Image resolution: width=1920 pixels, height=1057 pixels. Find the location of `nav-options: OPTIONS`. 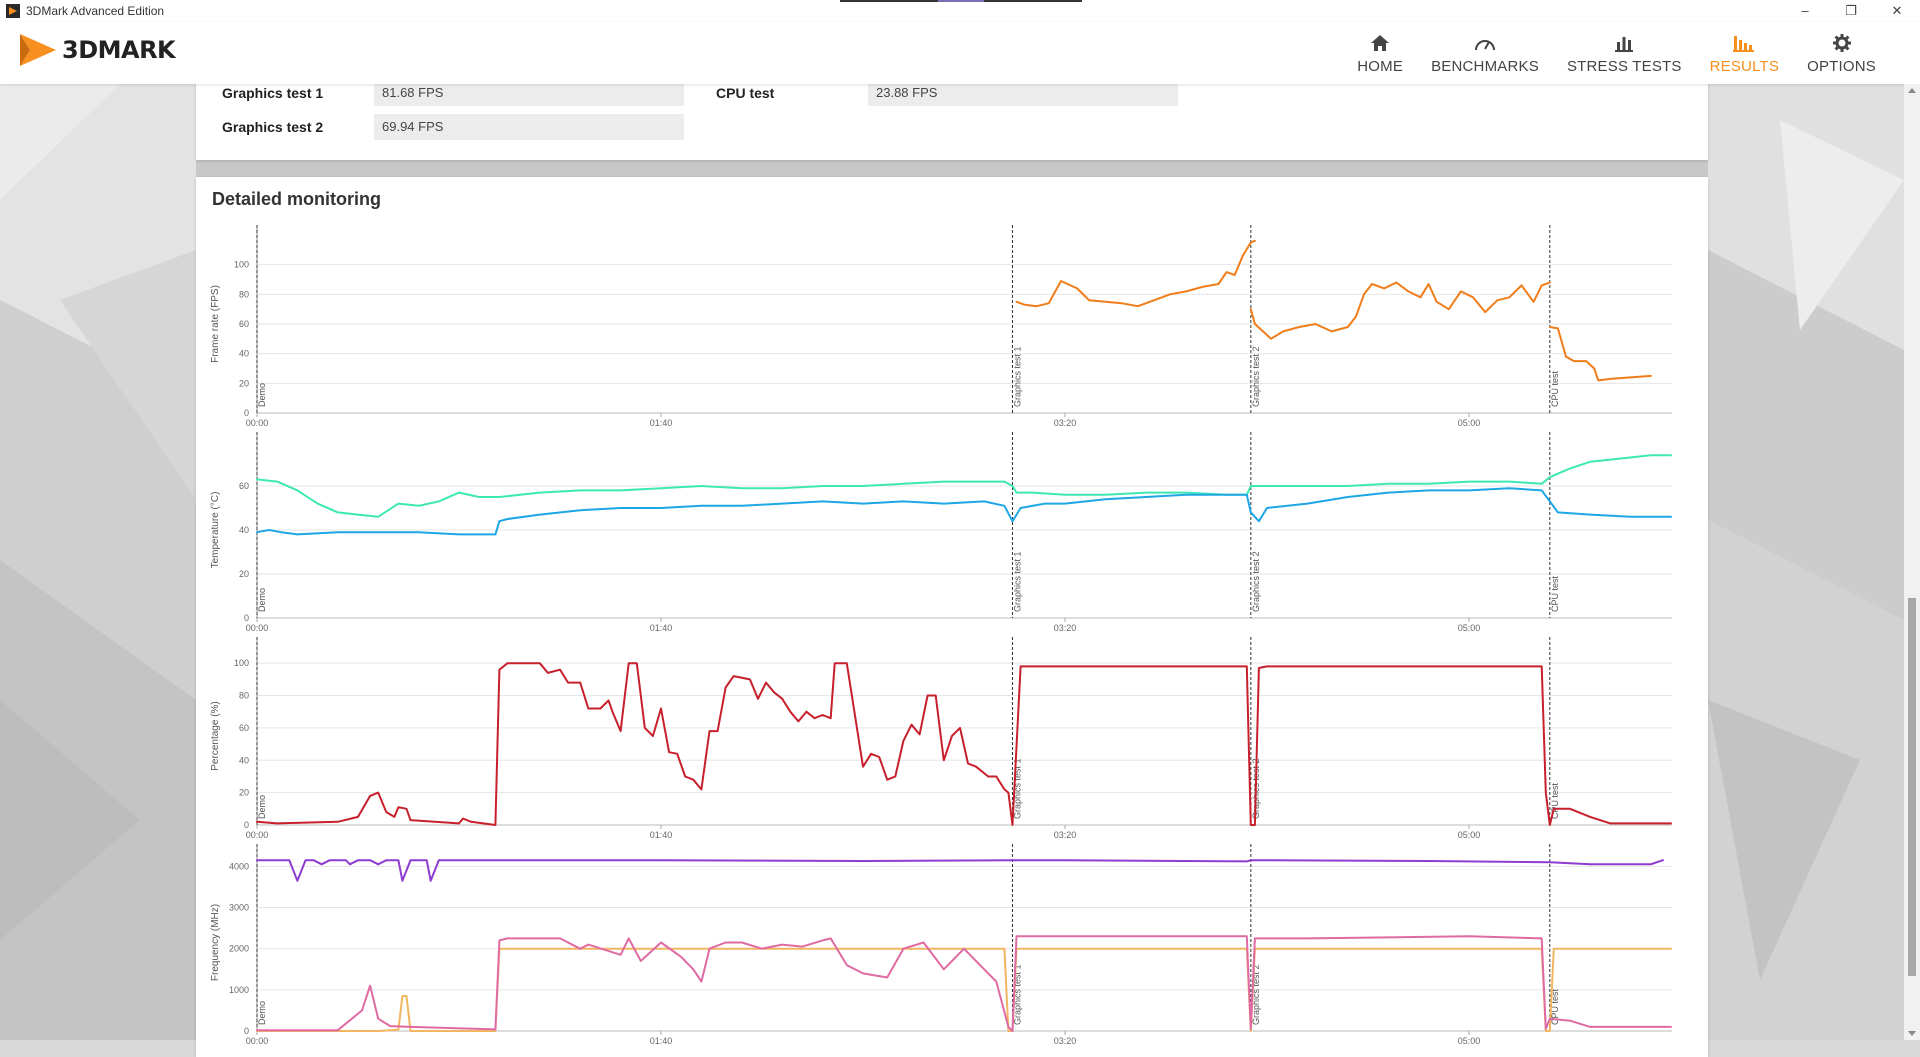

nav-options: OPTIONS is located at coordinates (1841, 53).